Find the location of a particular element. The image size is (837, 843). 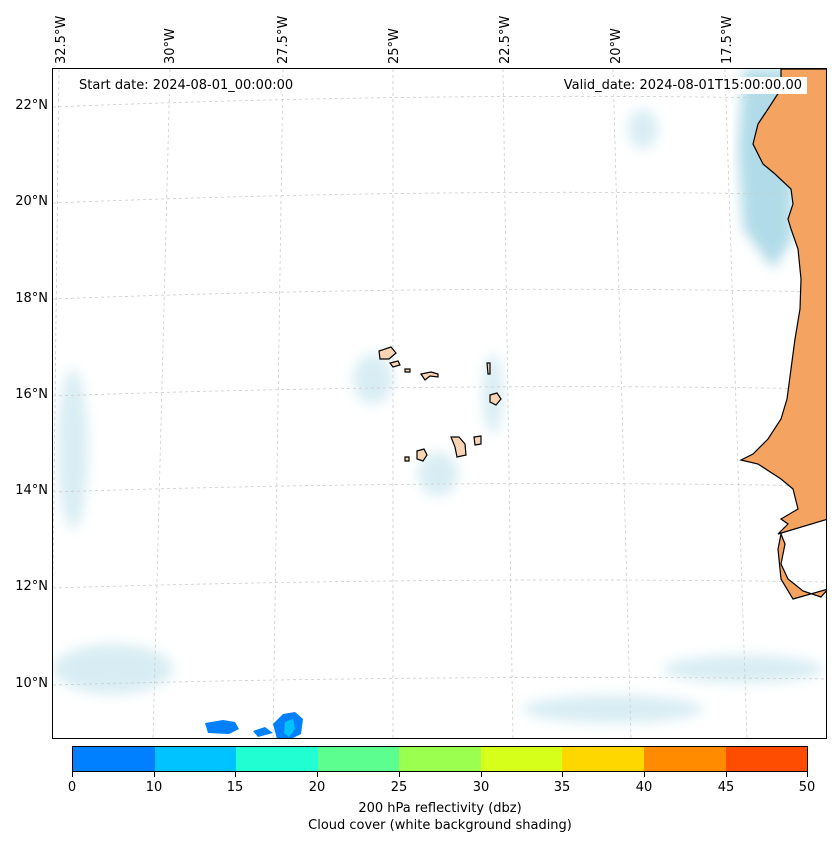

lat-label-18n: 18°N is located at coordinates (31, 298).